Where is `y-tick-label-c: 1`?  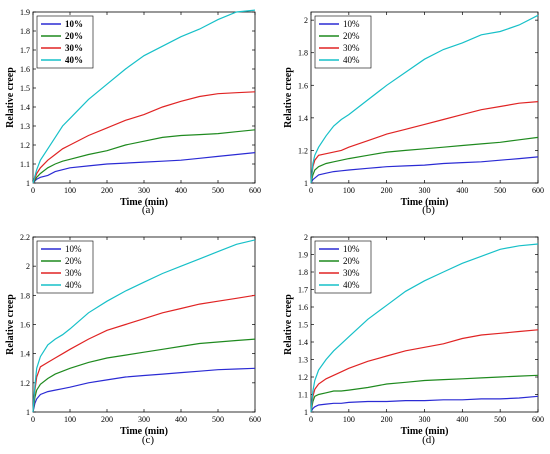
y-tick-label-c: 1 is located at coordinates (28, 412).